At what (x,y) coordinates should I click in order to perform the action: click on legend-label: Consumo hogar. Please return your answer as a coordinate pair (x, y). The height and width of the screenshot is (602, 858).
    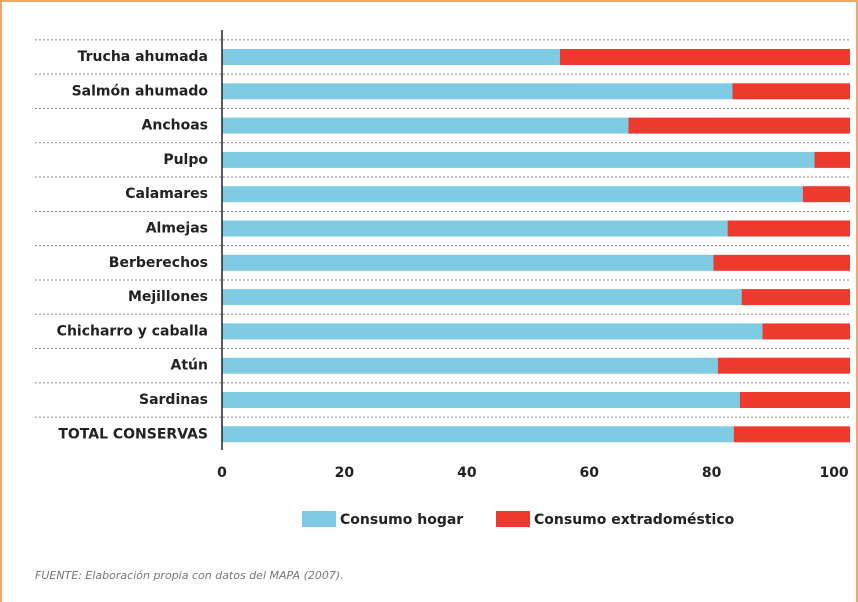
    Looking at the image, I should click on (401, 520).